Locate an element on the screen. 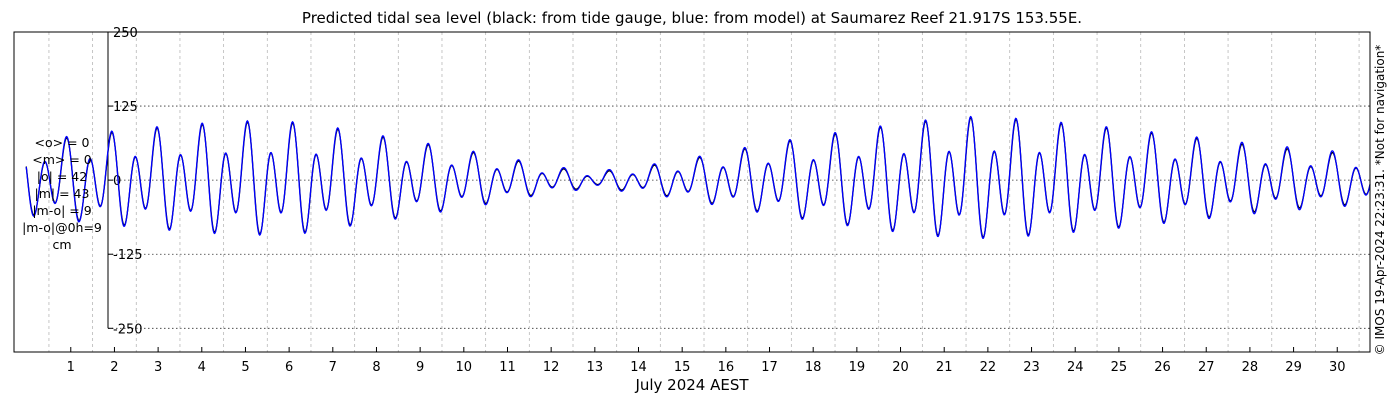 The height and width of the screenshot is (400, 1400). x-tick-label: 4 is located at coordinates (202, 367).